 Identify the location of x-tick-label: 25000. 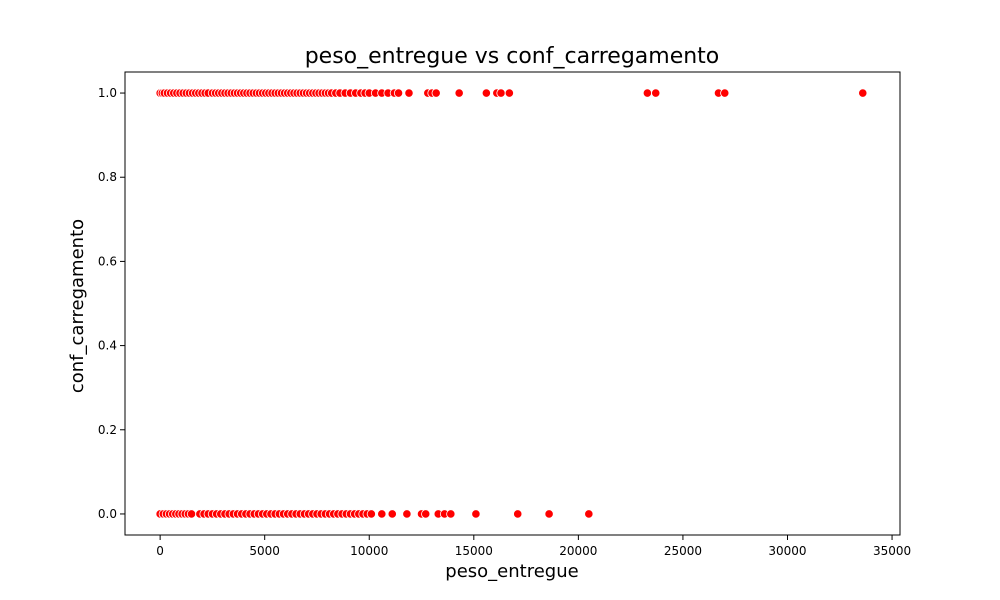
(683, 551).